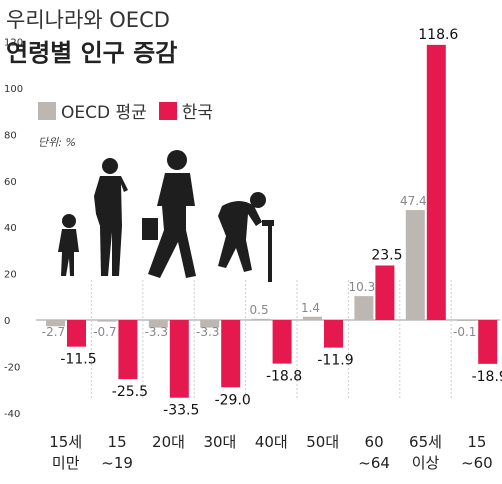 The height and width of the screenshot is (484, 502). I want to click on data-label-korea: -25.5, so click(130, 392).